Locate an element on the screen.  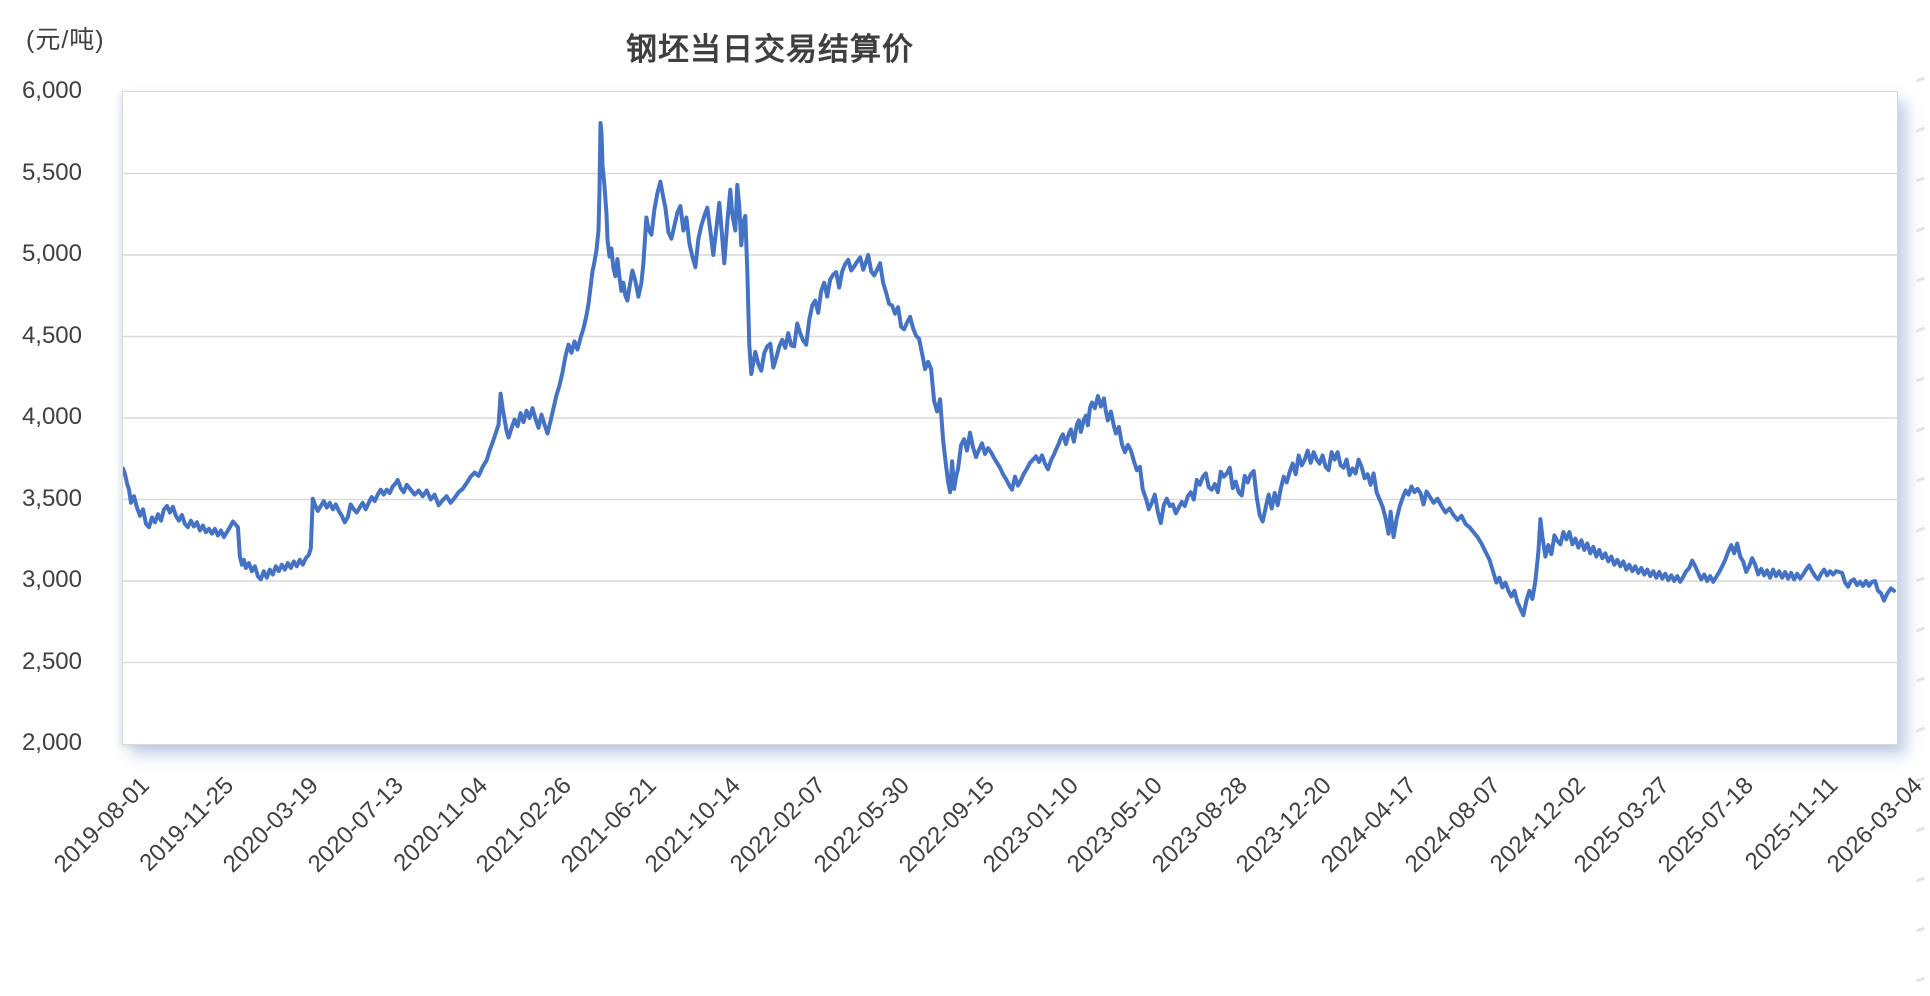
y-tick-label: 5,500 is located at coordinates (51, 172).